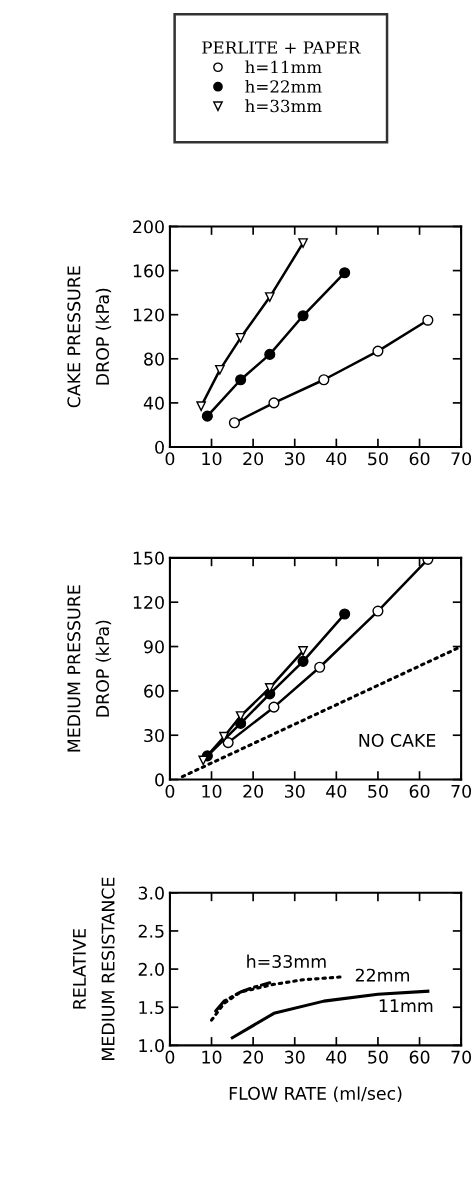 This screenshot has width=472, height=1192. I want to click on legend-label: h=11mm, so click(283, 67).